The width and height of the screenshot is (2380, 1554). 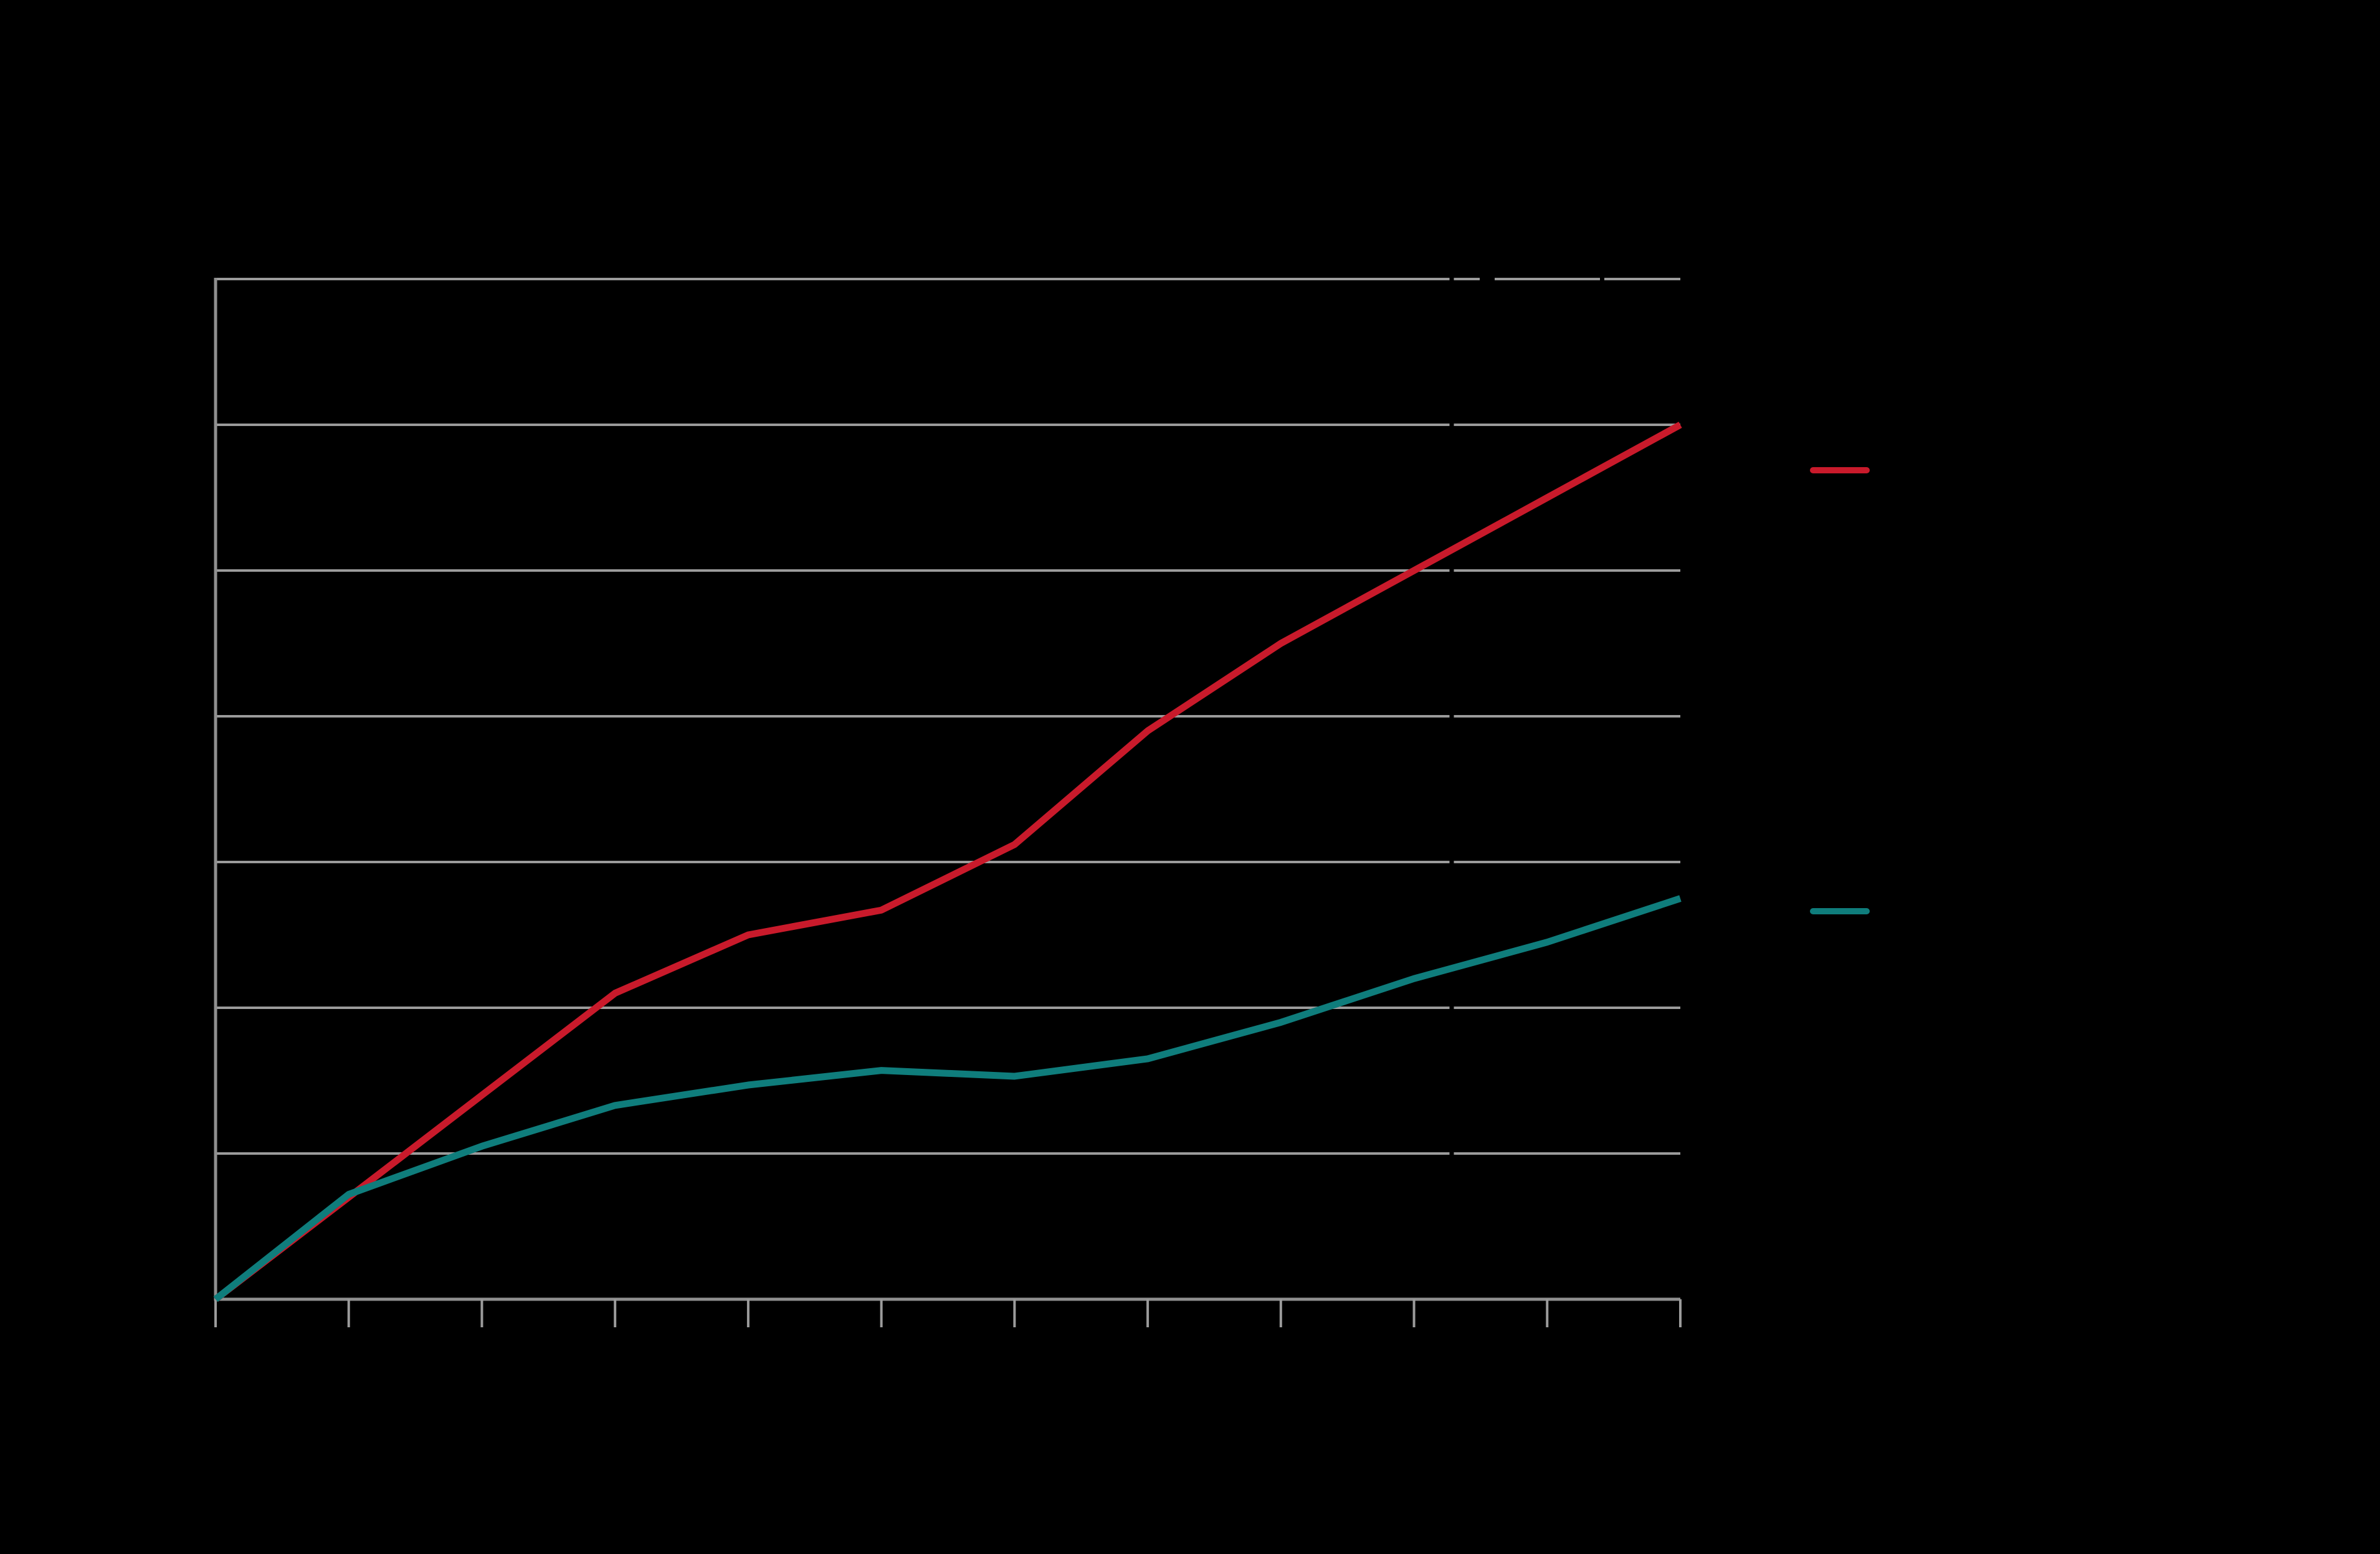 I want to click on artifact-overlays, so click(x=1527, y=786).